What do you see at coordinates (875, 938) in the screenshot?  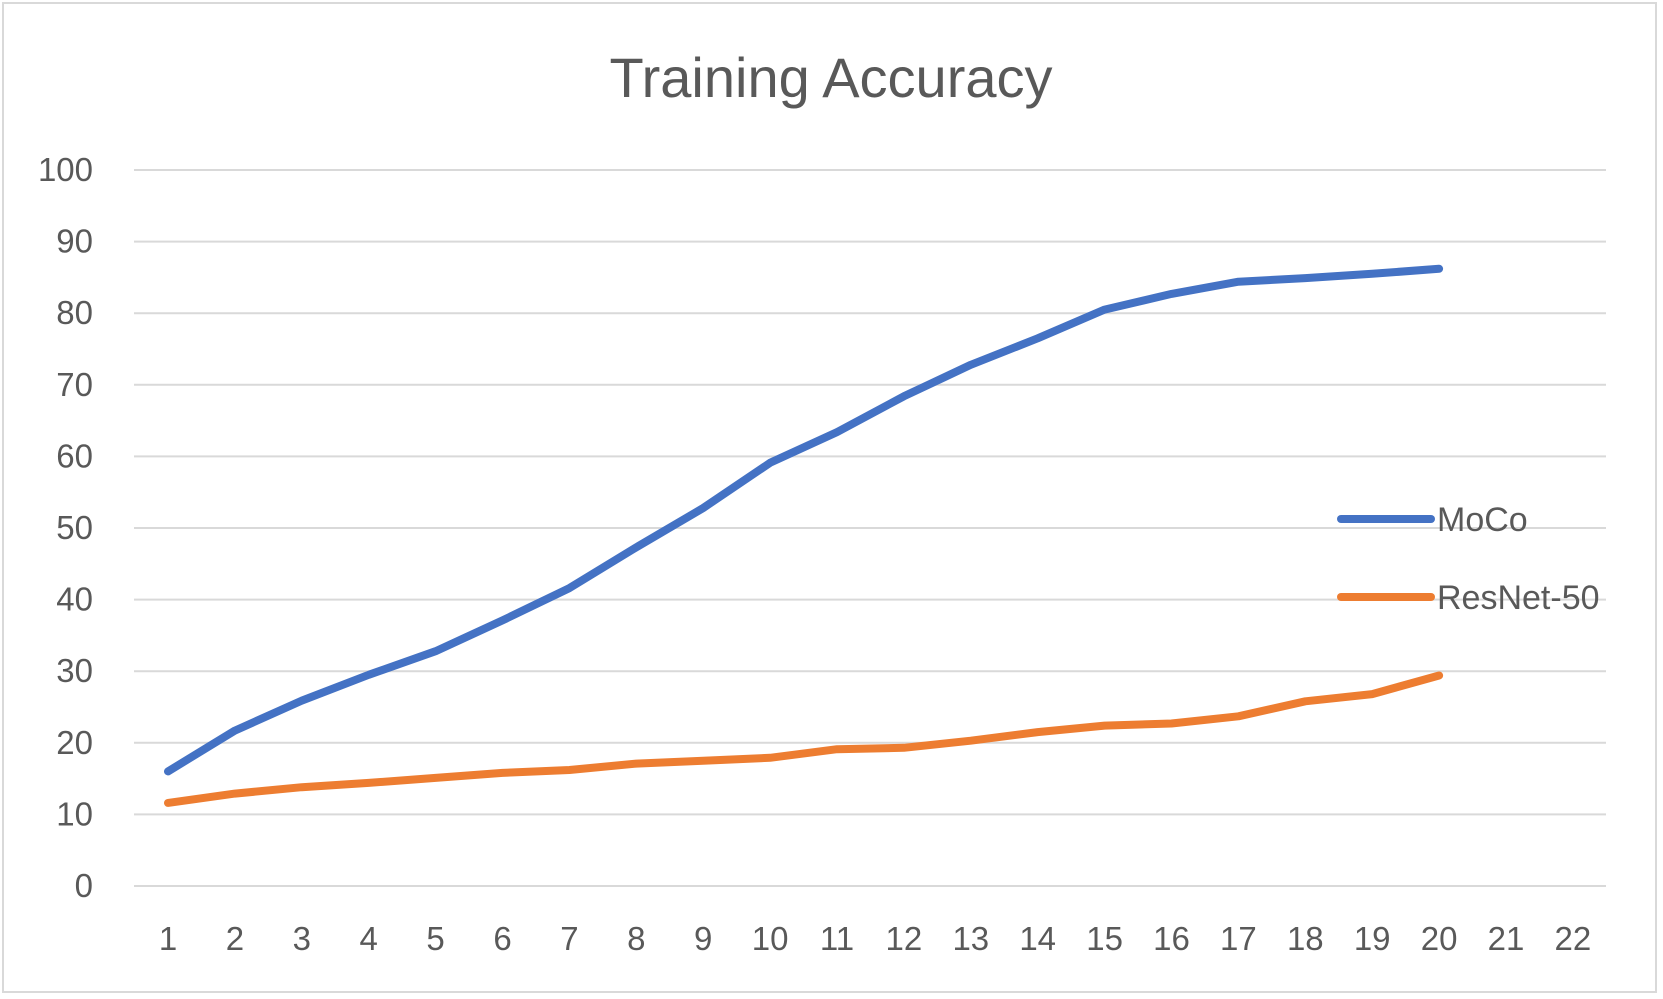 I see `x-axis-tick-labels: 1 2 3 4 5 6 7 8 9 10 11 12 13 14 15 16 17 18 19 20 21 22` at bounding box center [875, 938].